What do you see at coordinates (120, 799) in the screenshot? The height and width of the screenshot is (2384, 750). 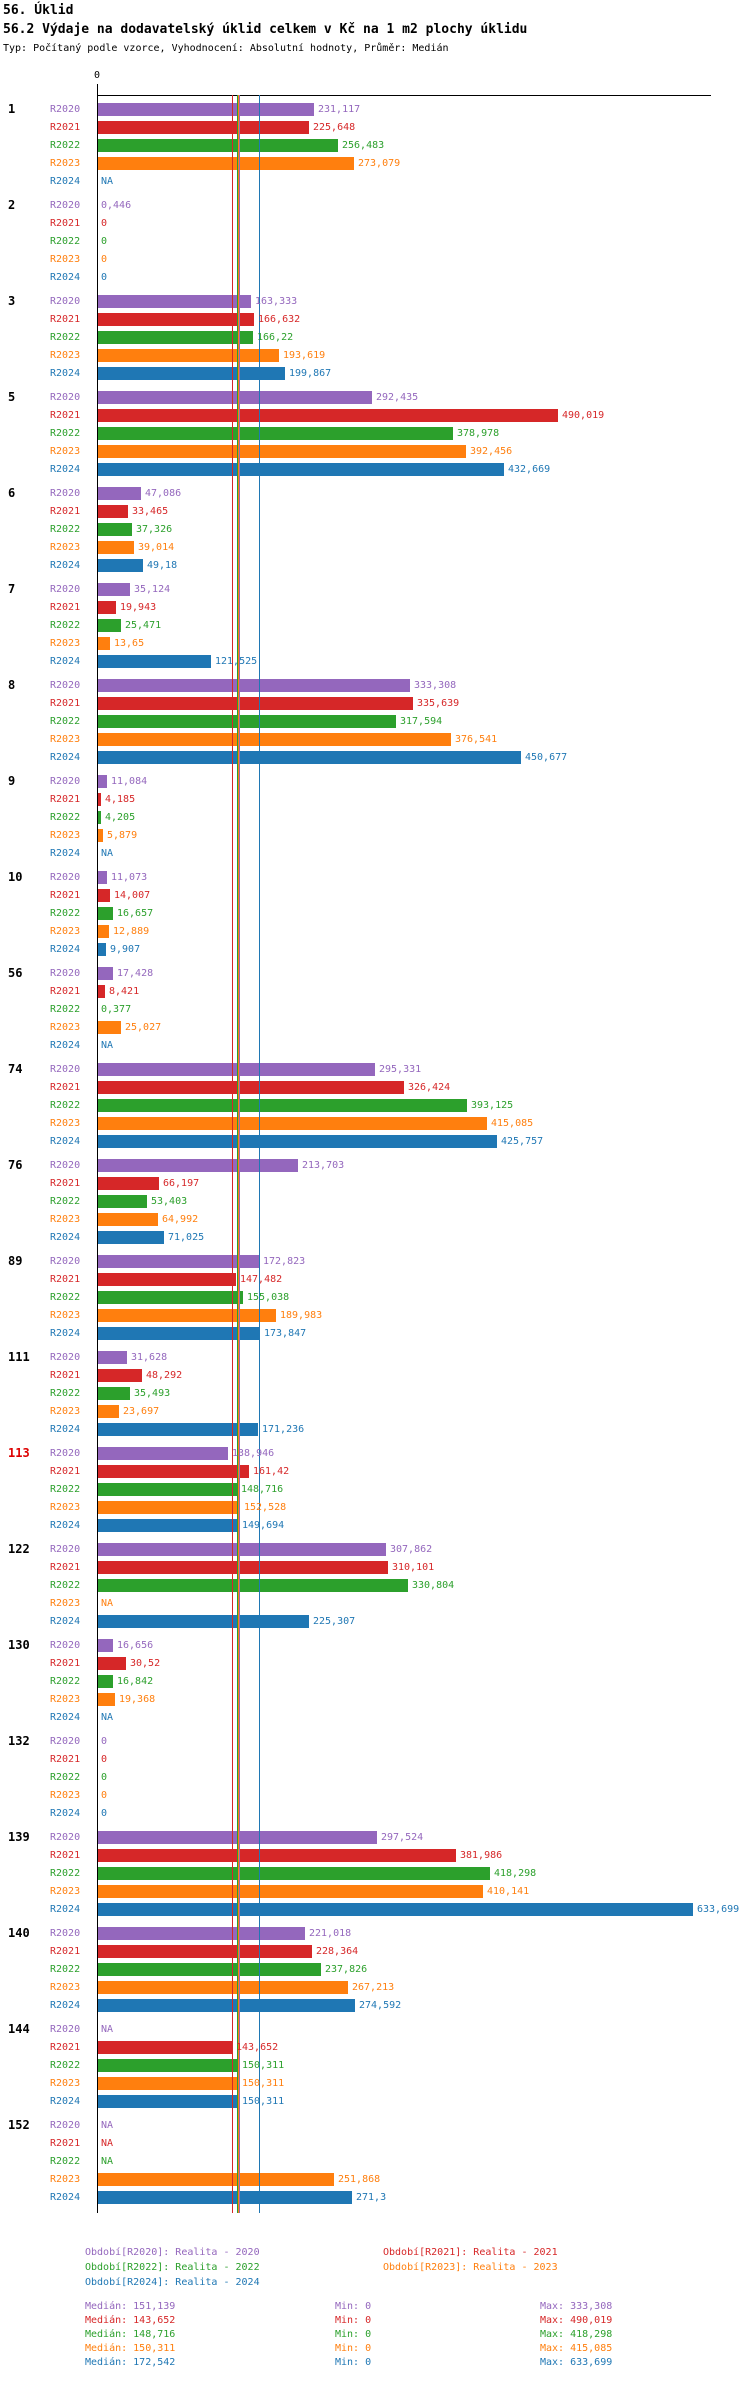 I see `value-label: 4,185` at bounding box center [120, 799].